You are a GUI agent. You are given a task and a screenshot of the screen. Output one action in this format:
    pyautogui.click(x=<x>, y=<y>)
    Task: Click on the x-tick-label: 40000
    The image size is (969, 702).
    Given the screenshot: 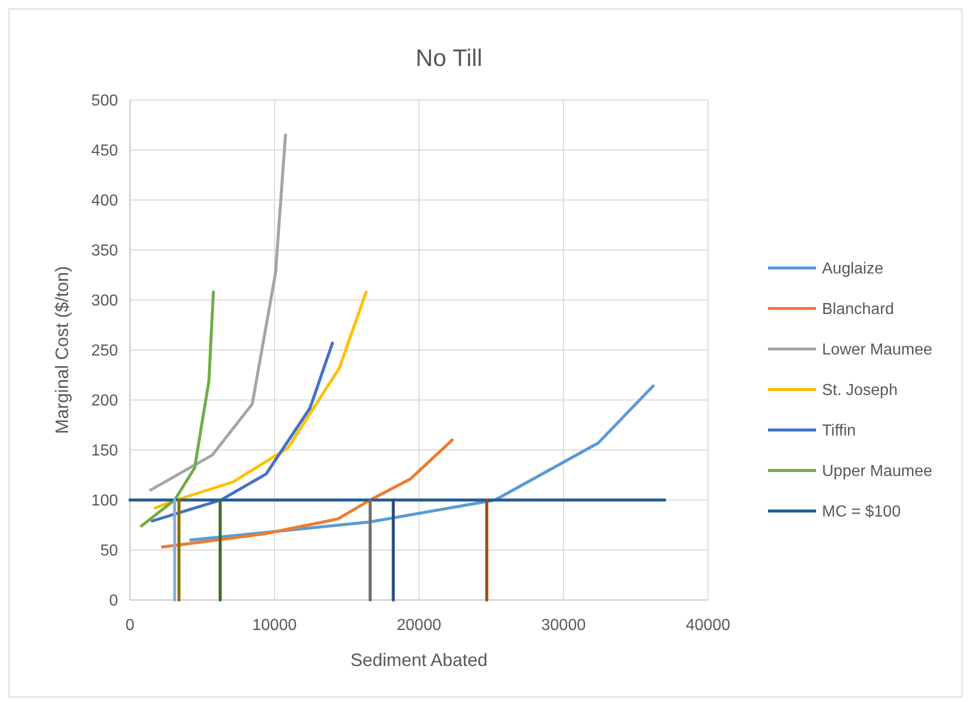 What is the action you would take?
    pyautogui.click(x=708, y=625)
    